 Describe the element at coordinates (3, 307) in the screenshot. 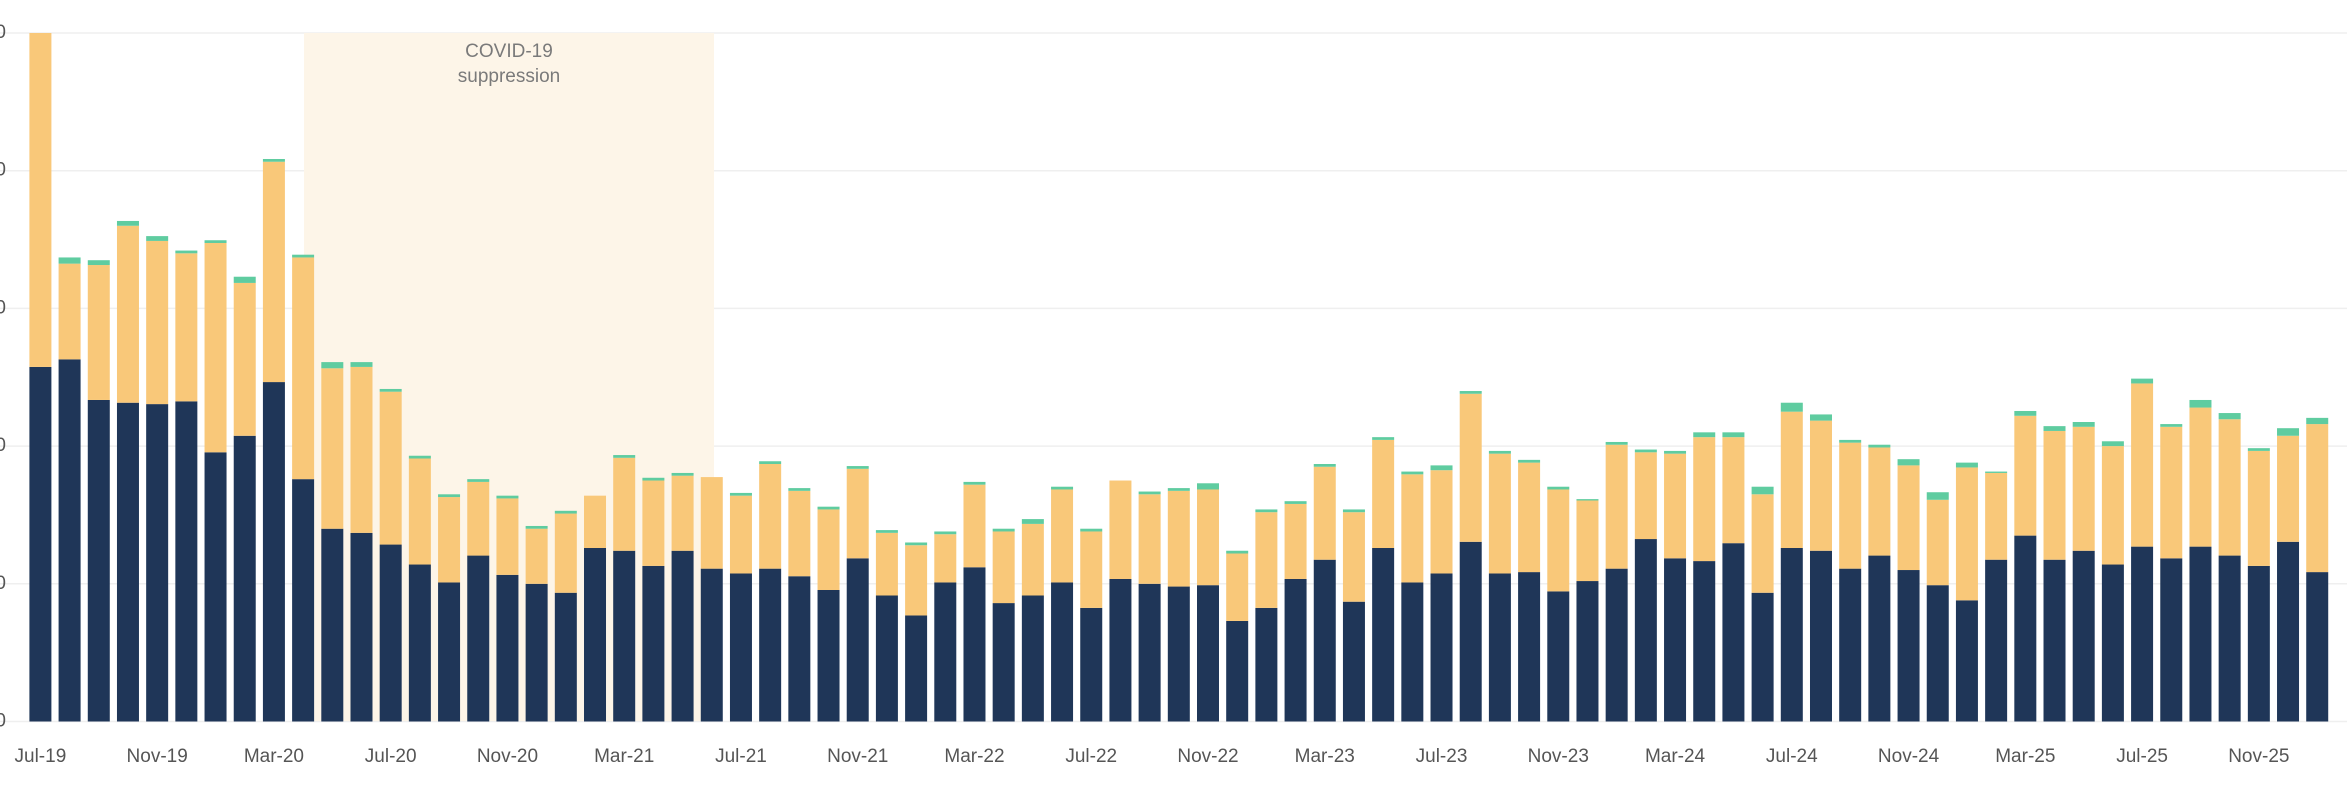

I see `y-tick-label: 60` at that location.